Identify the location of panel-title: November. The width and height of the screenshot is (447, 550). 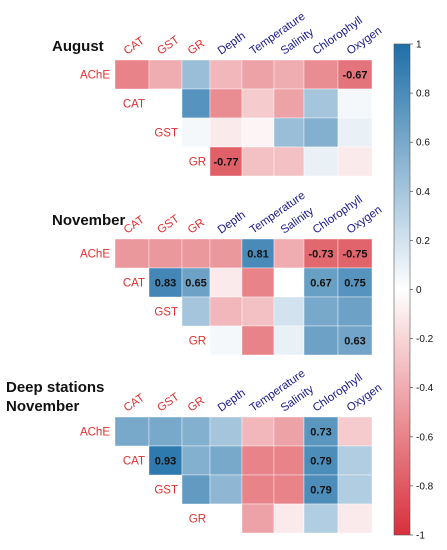
(89, 220).